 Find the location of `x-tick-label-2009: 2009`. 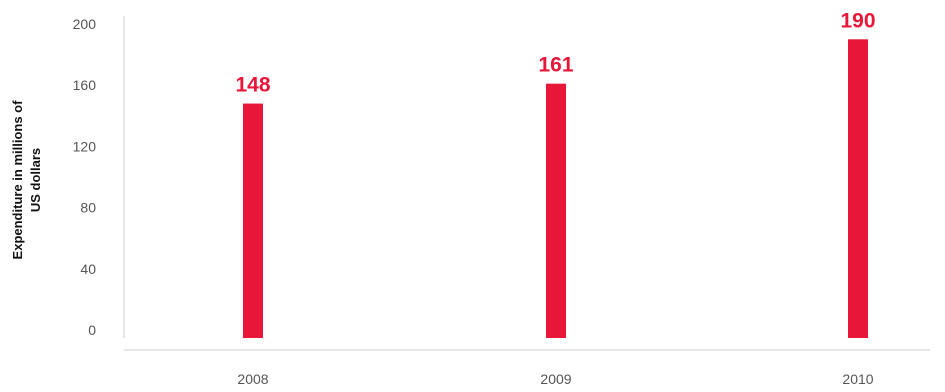

x-tick-label-2009: 2009 is located at coordinates (555, 379).